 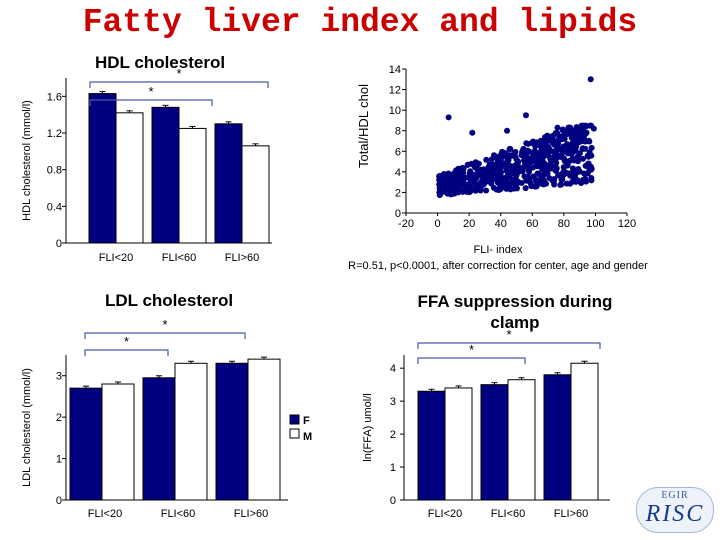 I want to click on scatter-x-tick-label: 100, so click(x=595, y=224).